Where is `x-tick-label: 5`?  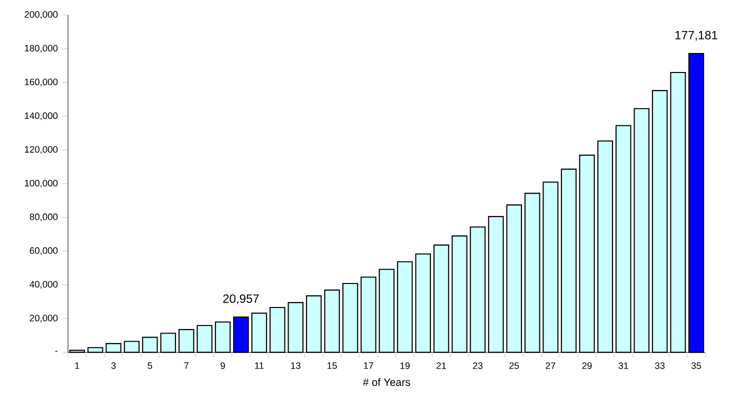 x-tick-label: 5 is located at coordinates (150, 365).